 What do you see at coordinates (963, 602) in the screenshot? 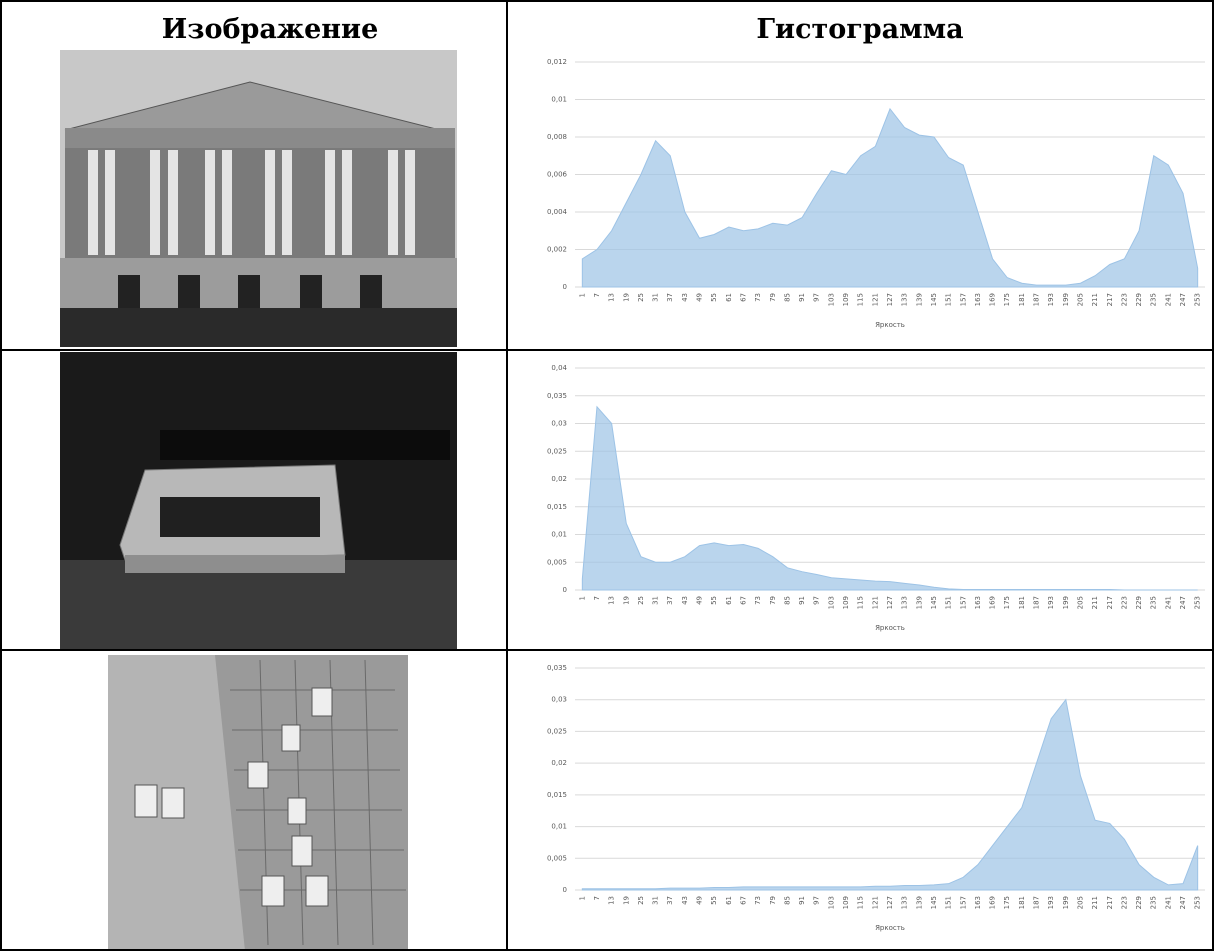
I see `x-tick-label: 157` at bounding box center [963, 602].